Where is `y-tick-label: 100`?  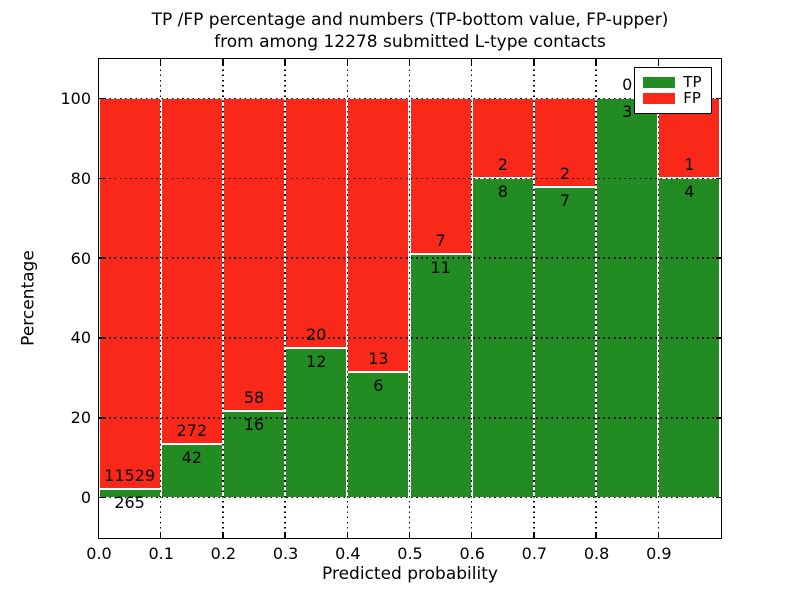 y-tick-label: 100 is located at coordinates (75, 98).